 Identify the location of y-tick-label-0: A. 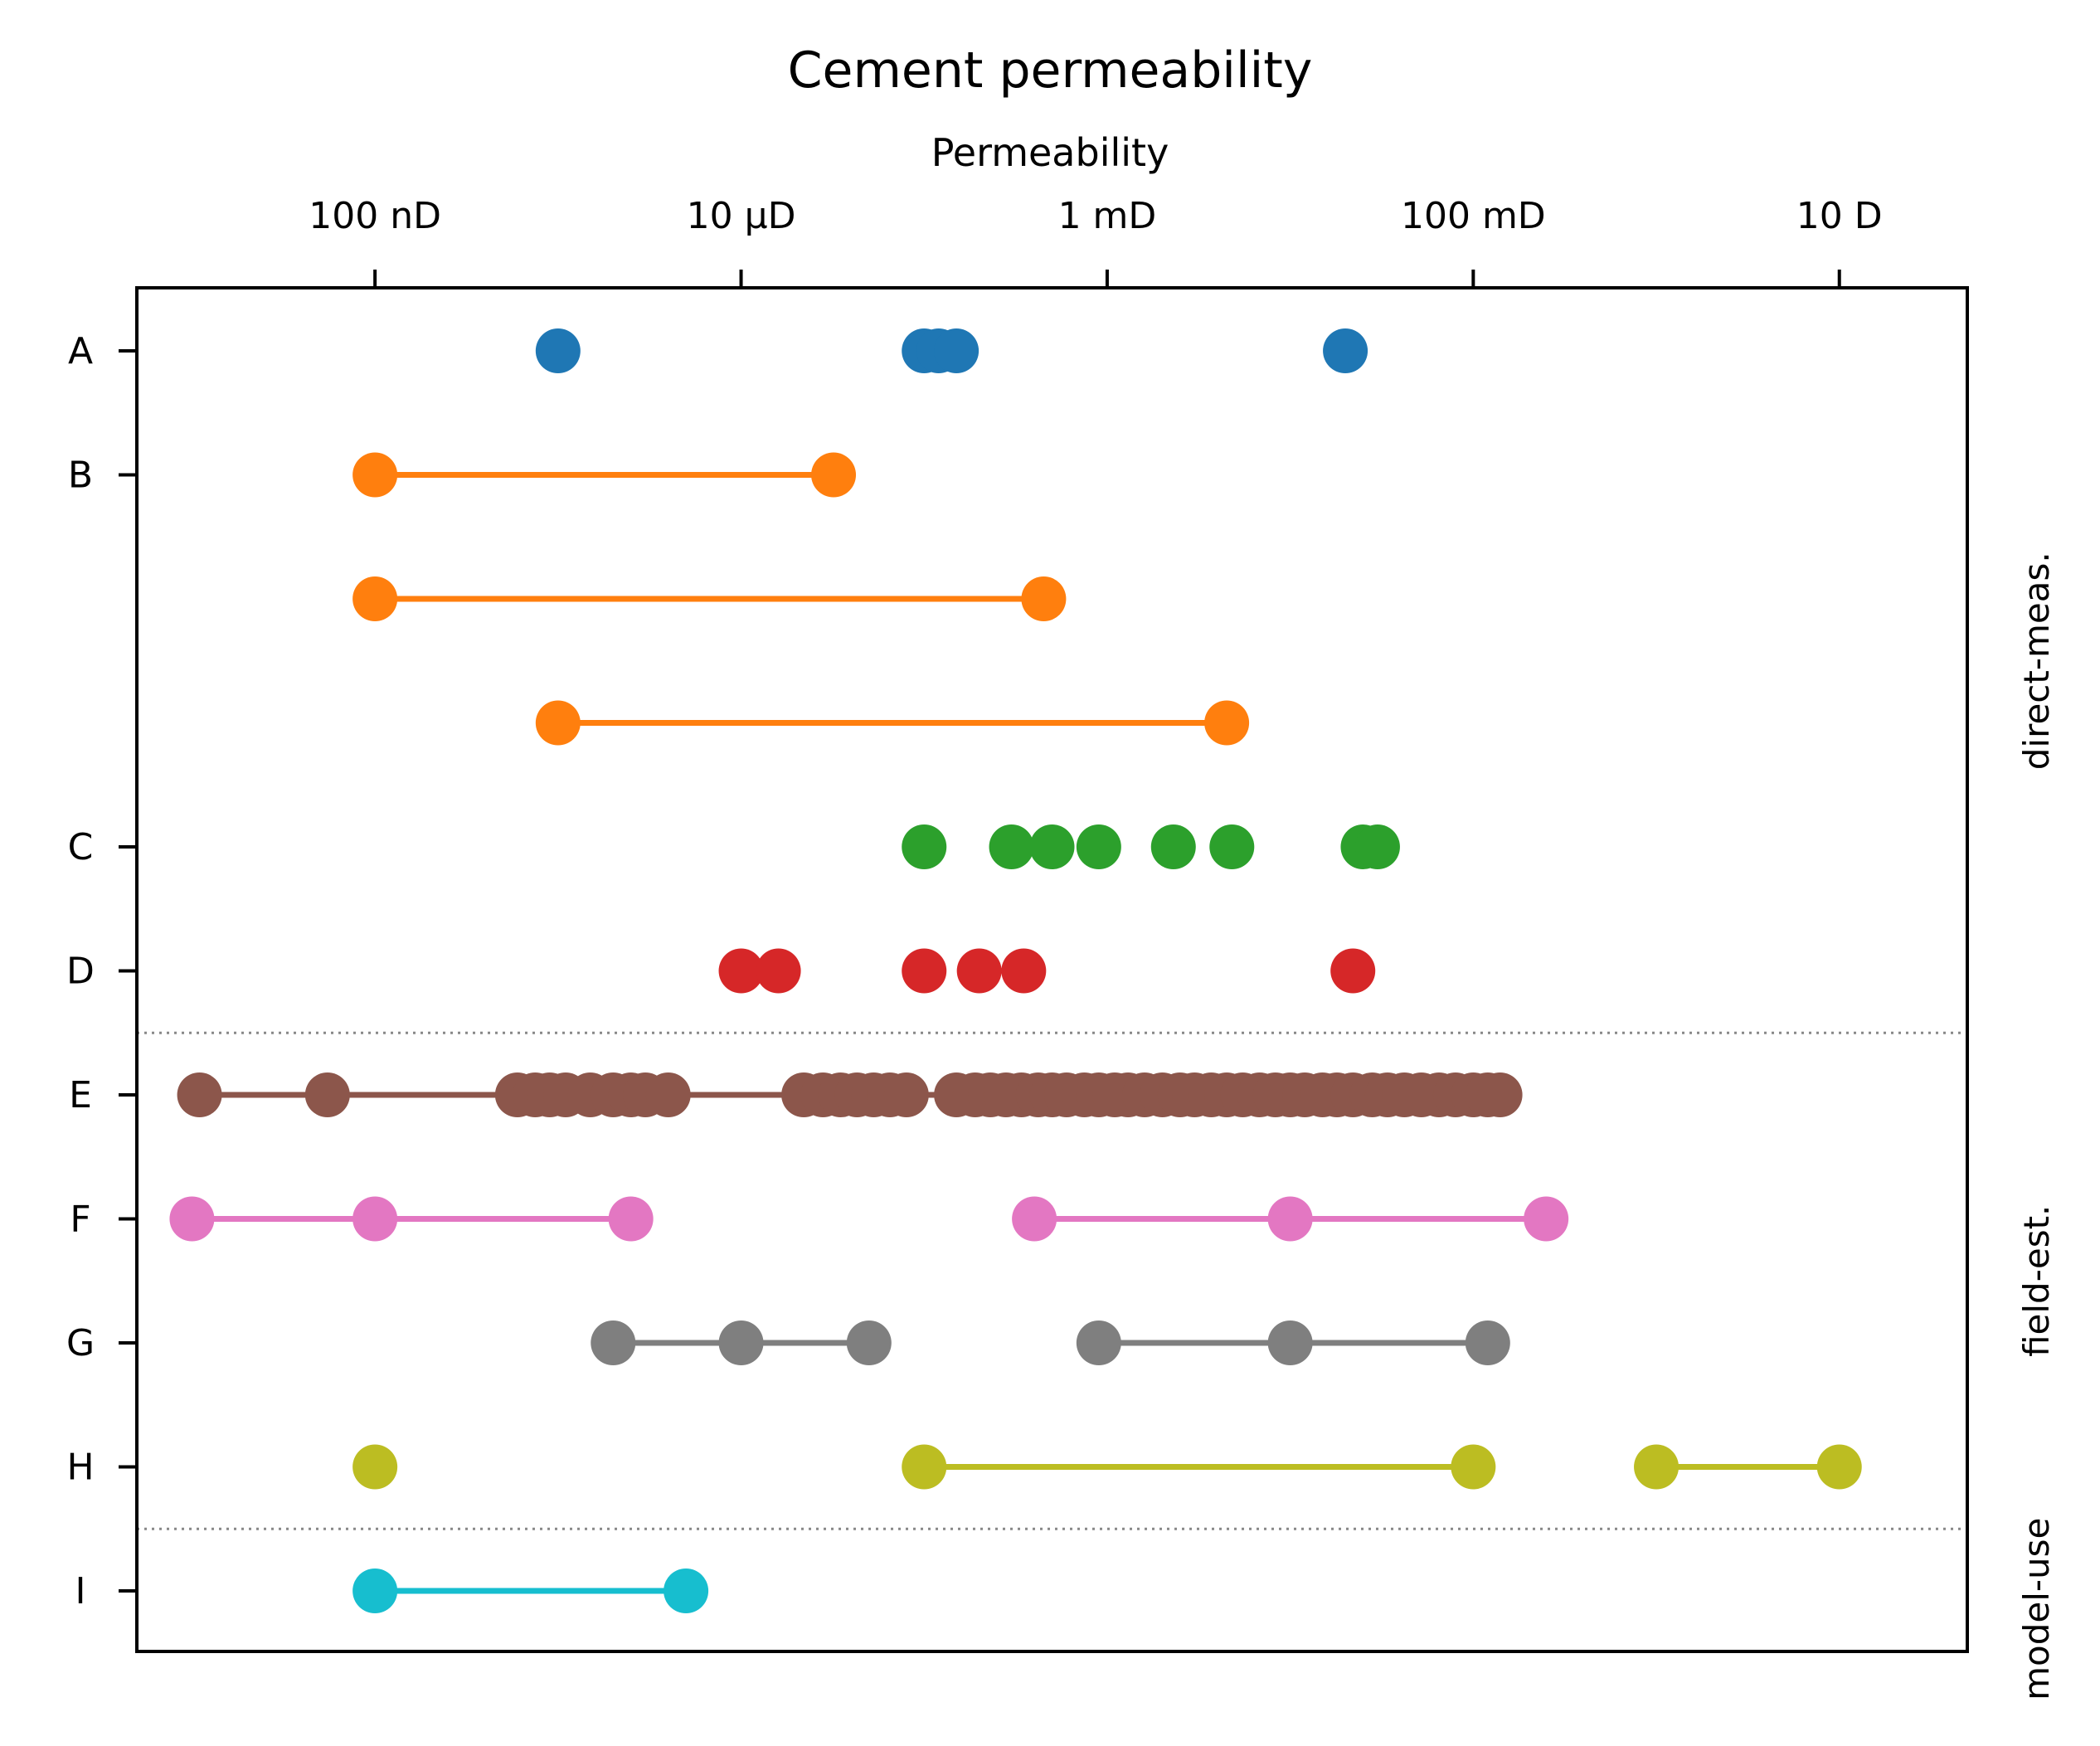
(80, 351).